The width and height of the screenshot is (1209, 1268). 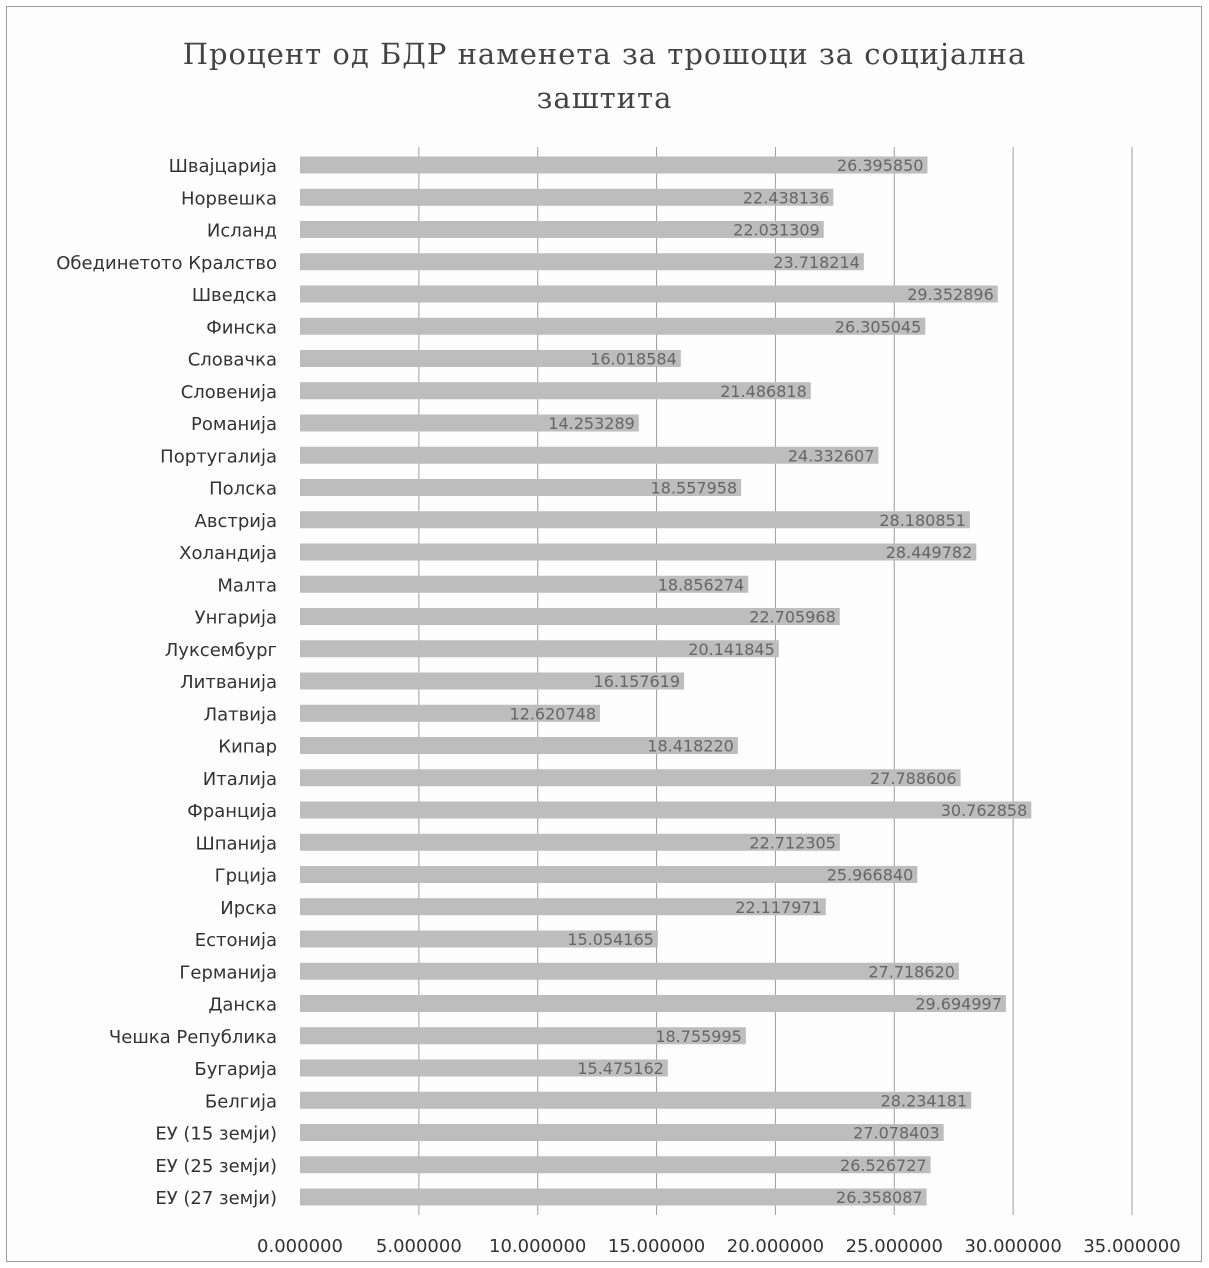 I want to click on category-label: Естонија, so click(x=236, y=940).